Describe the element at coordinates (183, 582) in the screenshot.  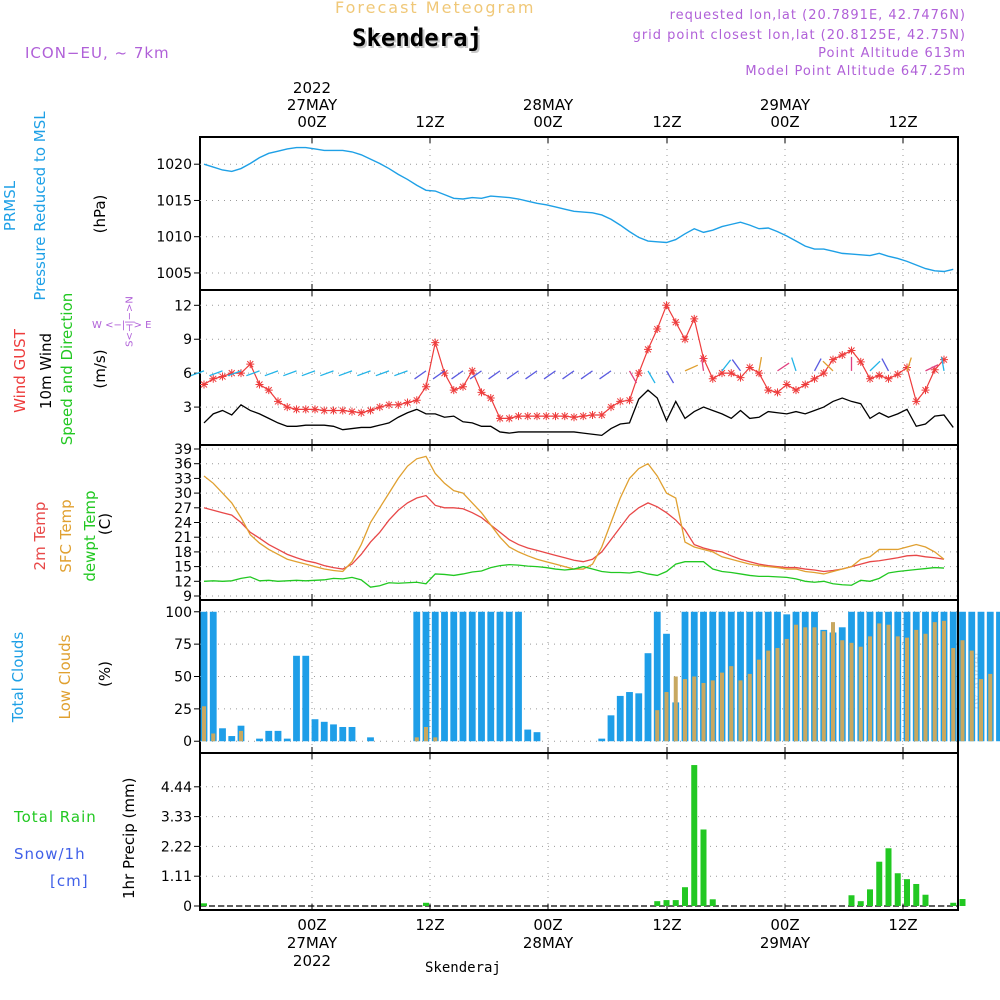
I see `y-tick-label: 12` at that location.